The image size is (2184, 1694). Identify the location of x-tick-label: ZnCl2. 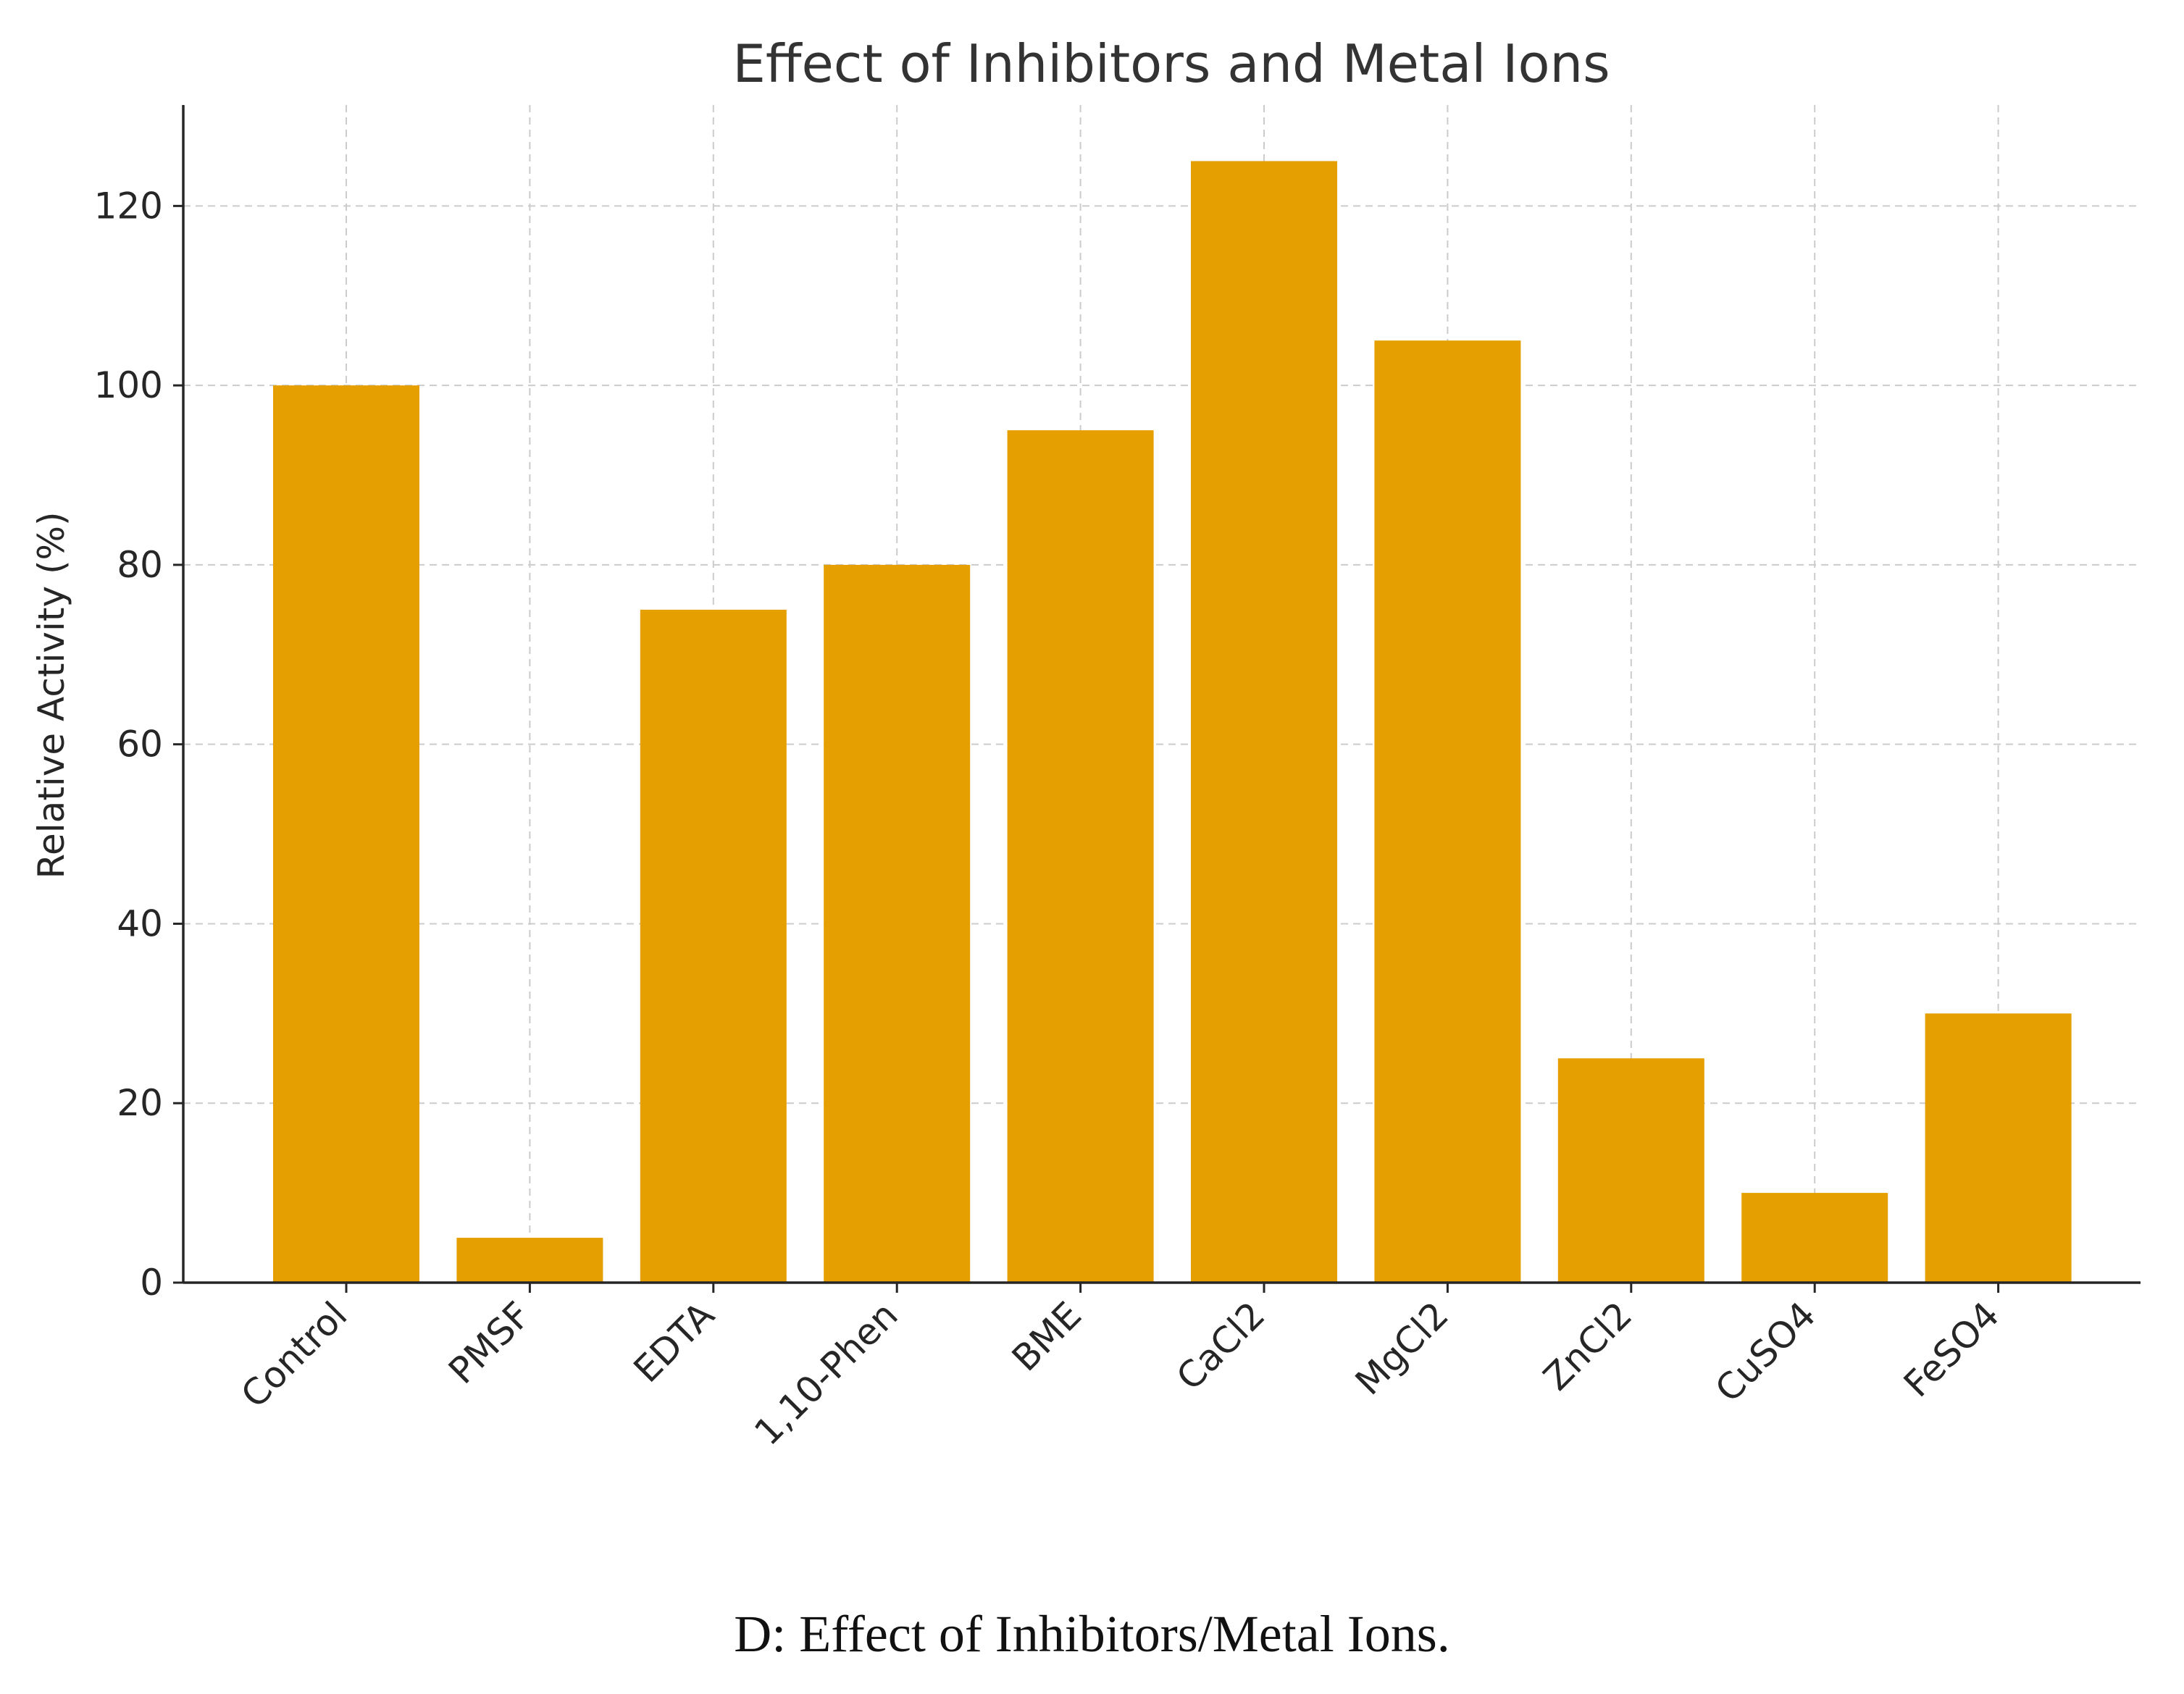
(1588, 1346).